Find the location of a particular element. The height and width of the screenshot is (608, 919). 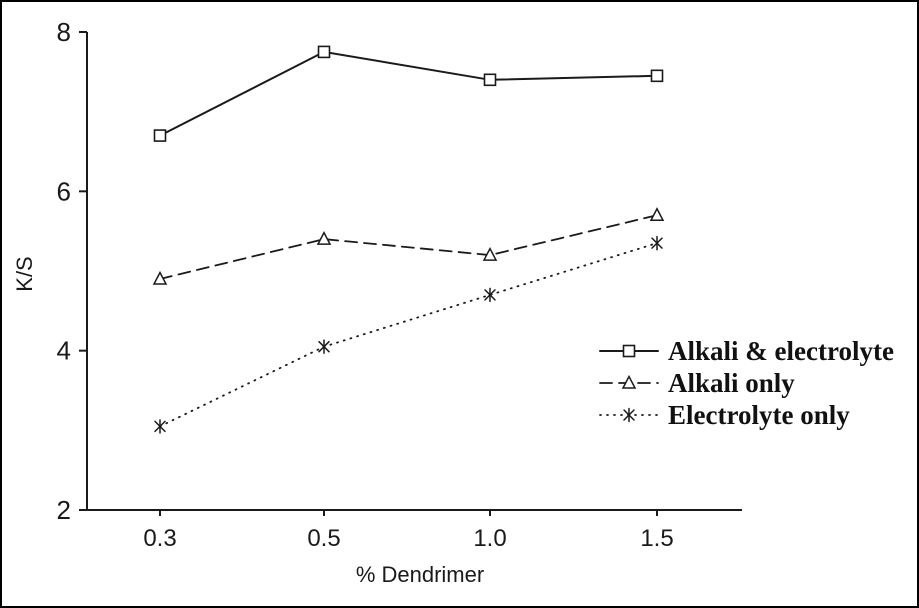

x-tick-label: 1.0 is located at coordinates (489, 538).